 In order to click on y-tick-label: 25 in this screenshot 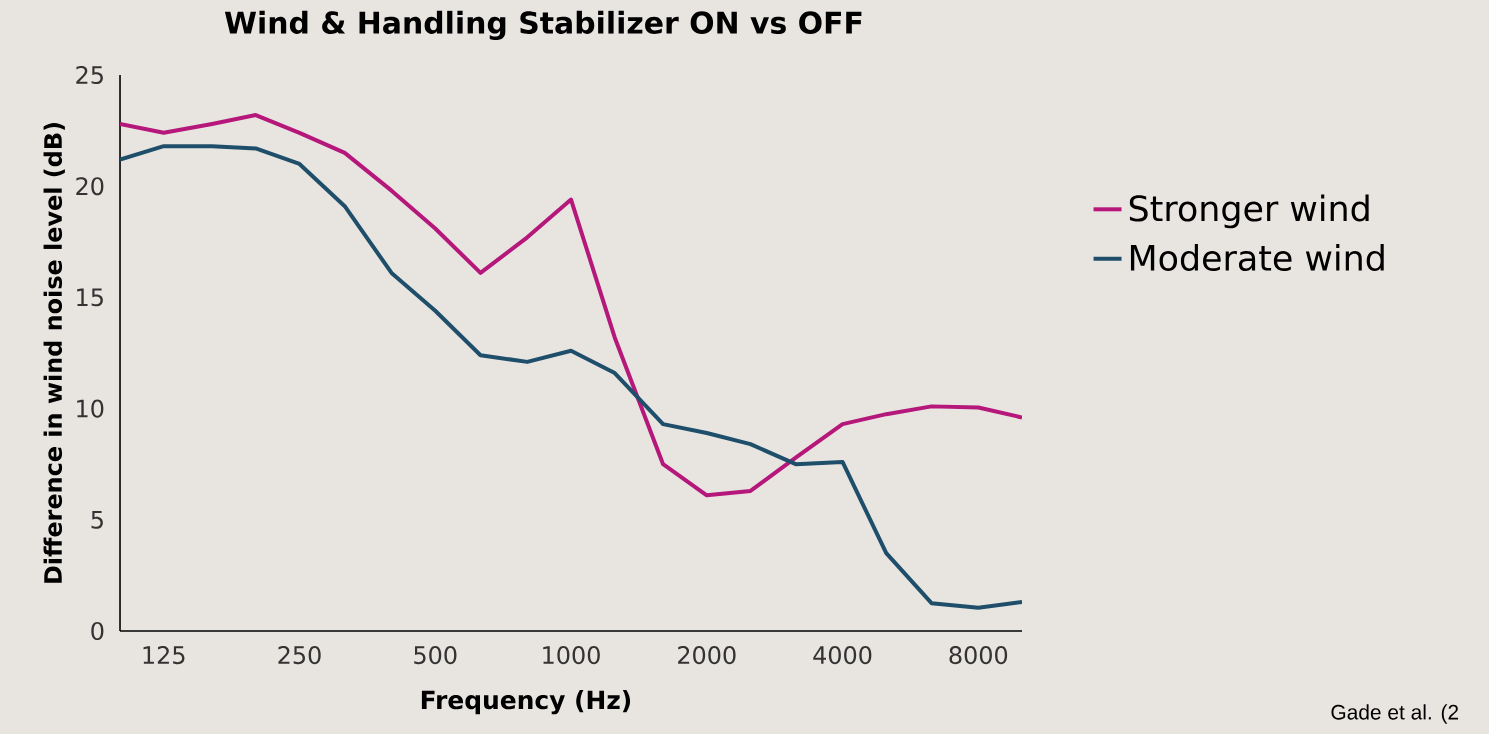, I will do `click(89, 75)`.